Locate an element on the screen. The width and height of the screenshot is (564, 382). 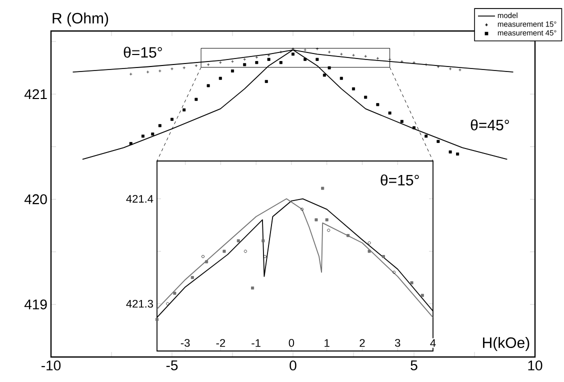
y-tick-label: 419 is located at coordinates (35, 304).